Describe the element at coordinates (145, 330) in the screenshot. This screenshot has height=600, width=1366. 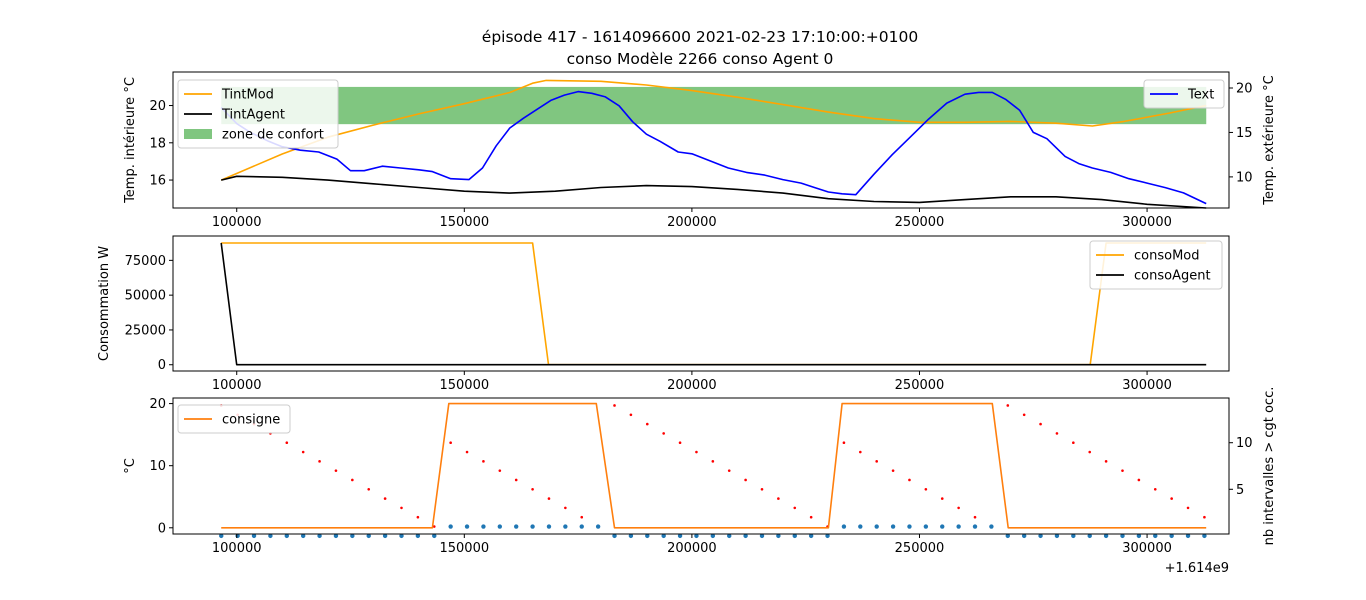
I see `y-tick-label: 25000` at that location.